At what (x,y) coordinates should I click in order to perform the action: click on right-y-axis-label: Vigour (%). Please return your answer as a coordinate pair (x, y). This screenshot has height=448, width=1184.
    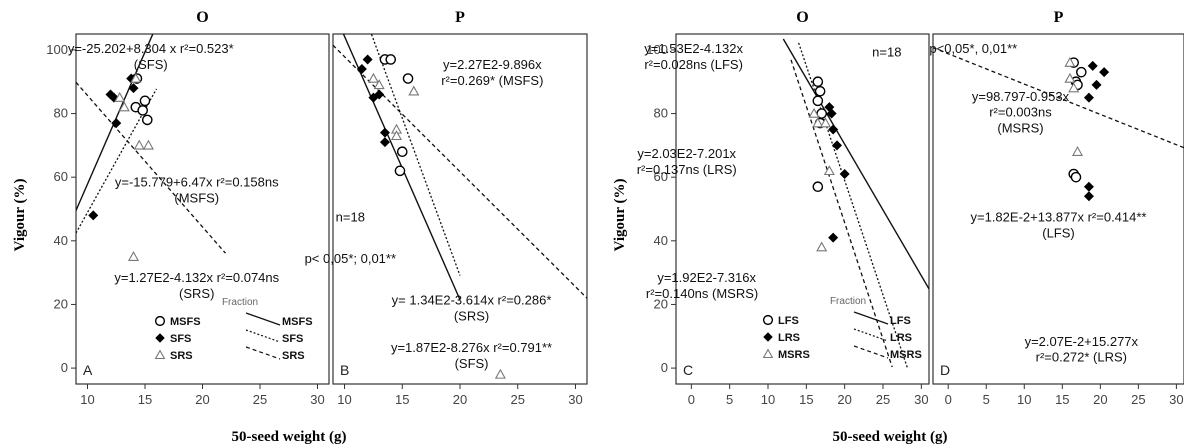
    Looking at the image, I should click on (620, 215).